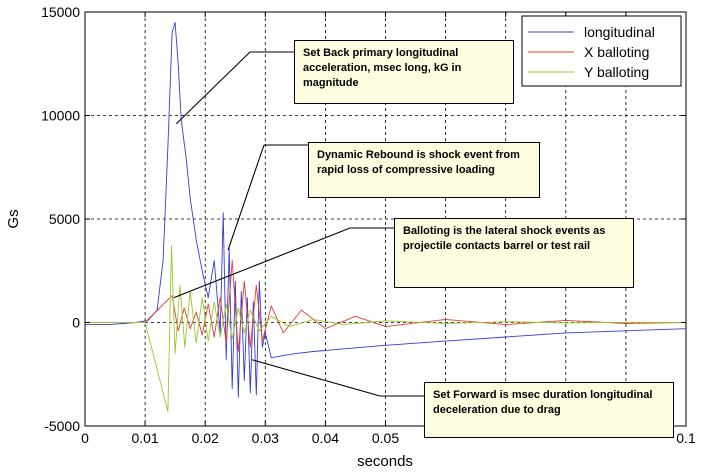 This screenshot has height=473, width=711. Describe the element at coordinates (85, 438) in the screenshot. I see `x-tick-label: 0` at that location.